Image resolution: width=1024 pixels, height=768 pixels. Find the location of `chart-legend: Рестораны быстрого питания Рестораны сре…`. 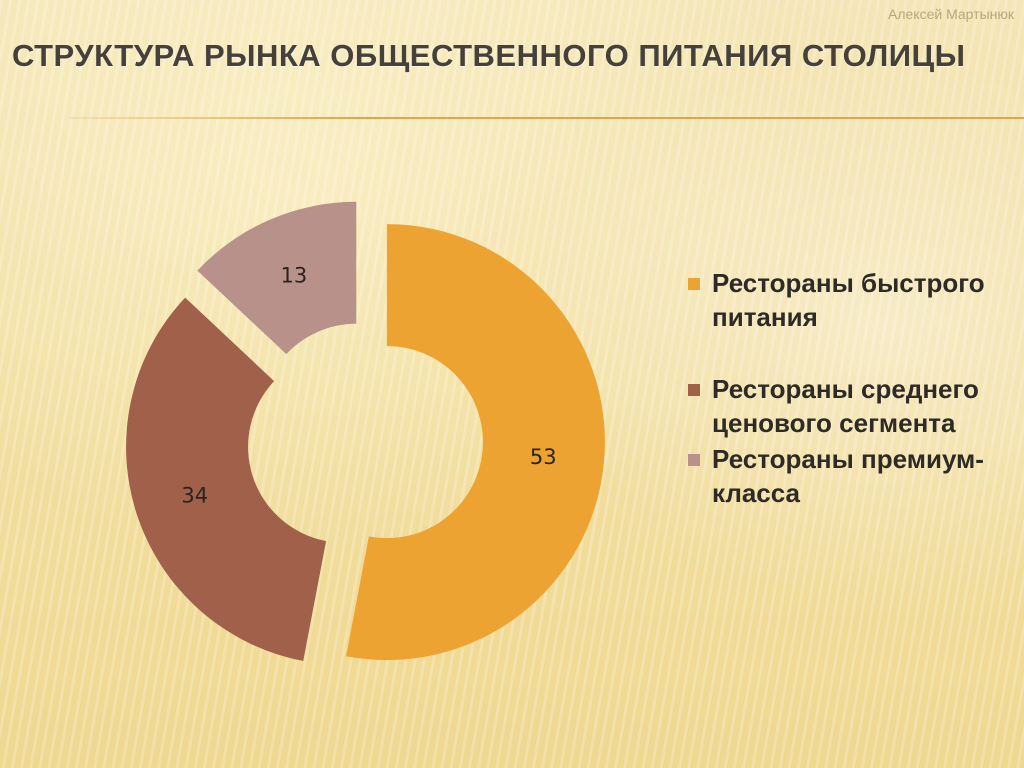

chart-legend: Рестораны быстрого питания Рестораны сре… is located at coordinates (851, 388).